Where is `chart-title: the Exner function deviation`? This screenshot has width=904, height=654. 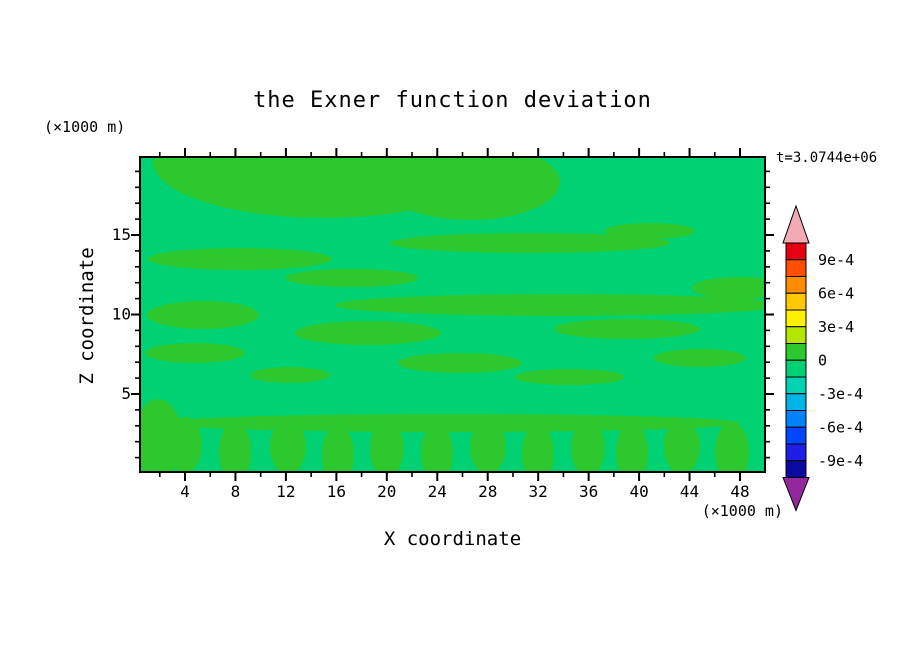
chart-title: the Exner function deviation is located at coordinates (452, 100).